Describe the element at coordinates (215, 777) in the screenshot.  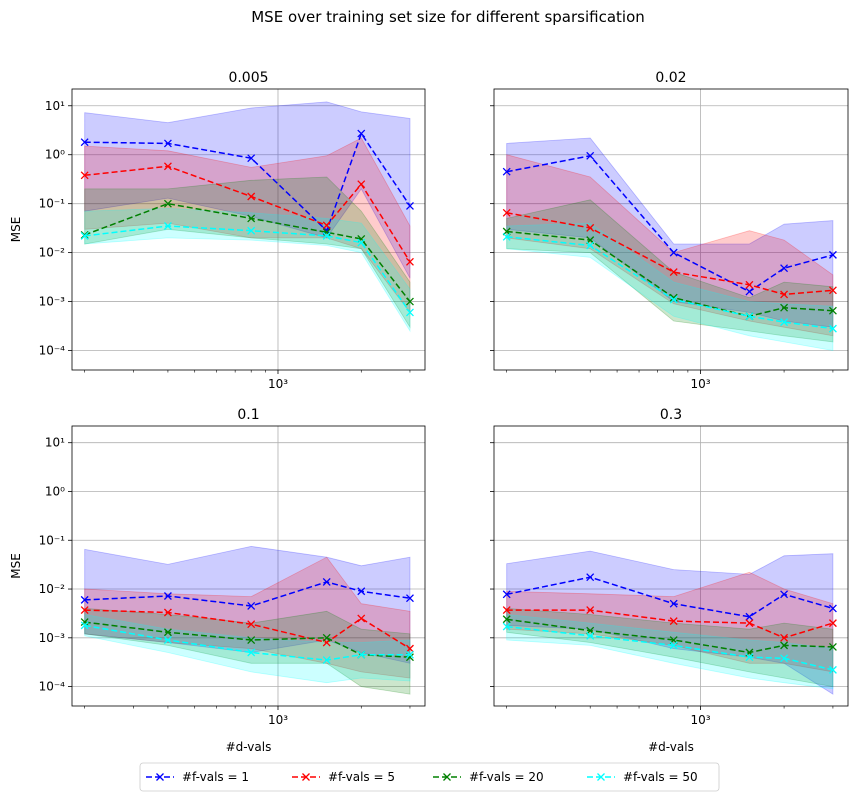
I see `legend-label: #f-vals = 1` at that location.